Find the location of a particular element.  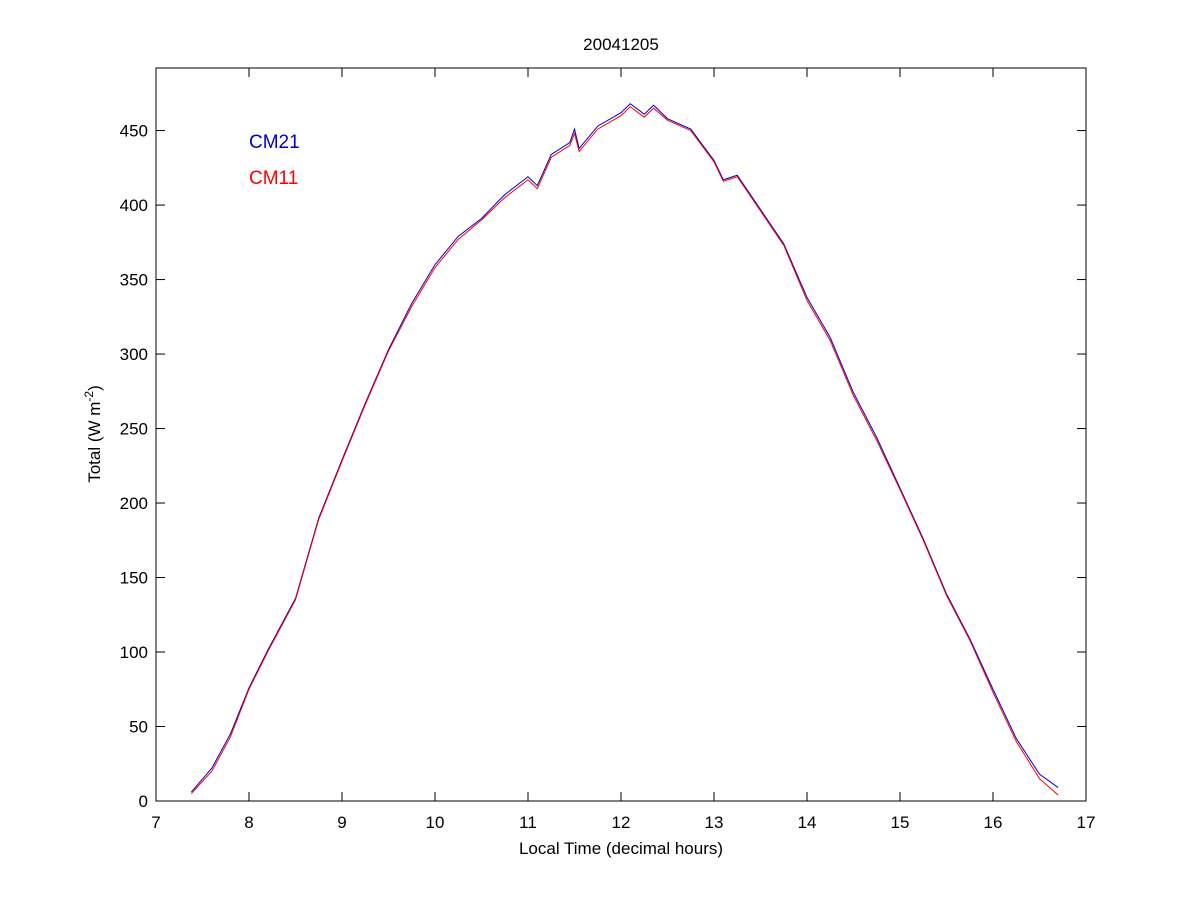

y-tick-label: 150 is located at coordinates (134, 578).